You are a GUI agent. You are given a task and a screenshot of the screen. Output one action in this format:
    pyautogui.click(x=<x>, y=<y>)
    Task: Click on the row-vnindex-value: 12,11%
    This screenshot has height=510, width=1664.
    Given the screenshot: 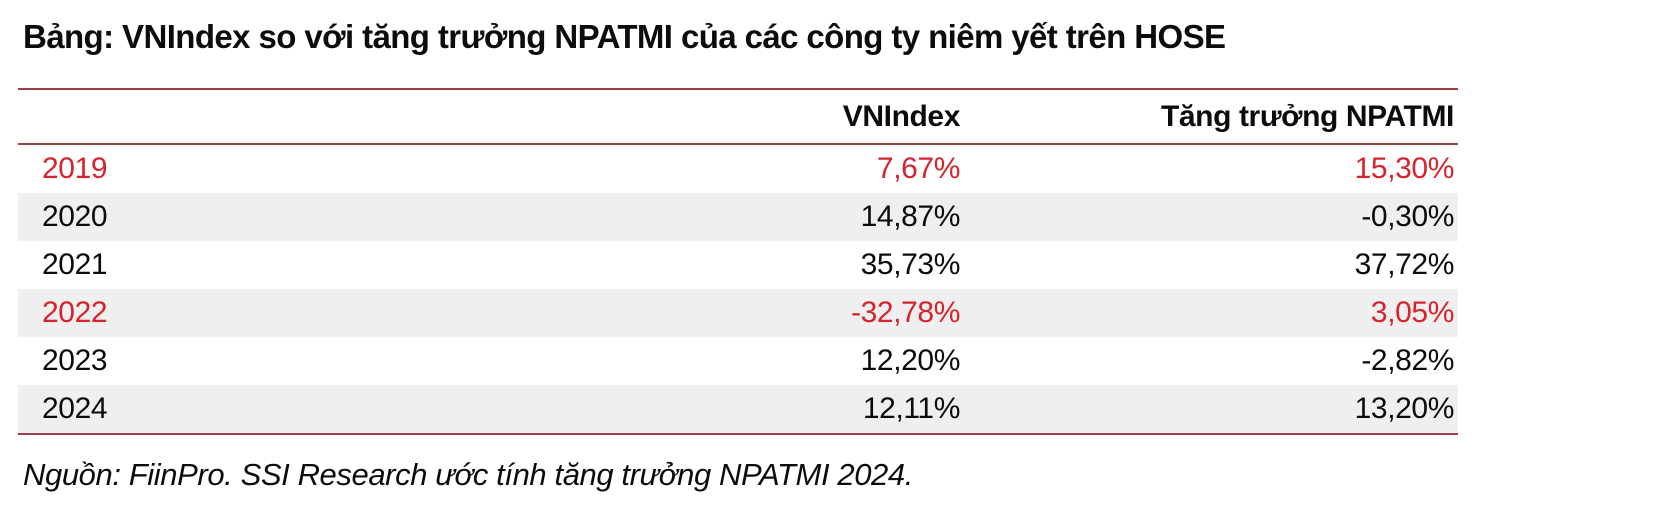 What is the action you would take?
    pyautogui.click(x=911, y=408)
    